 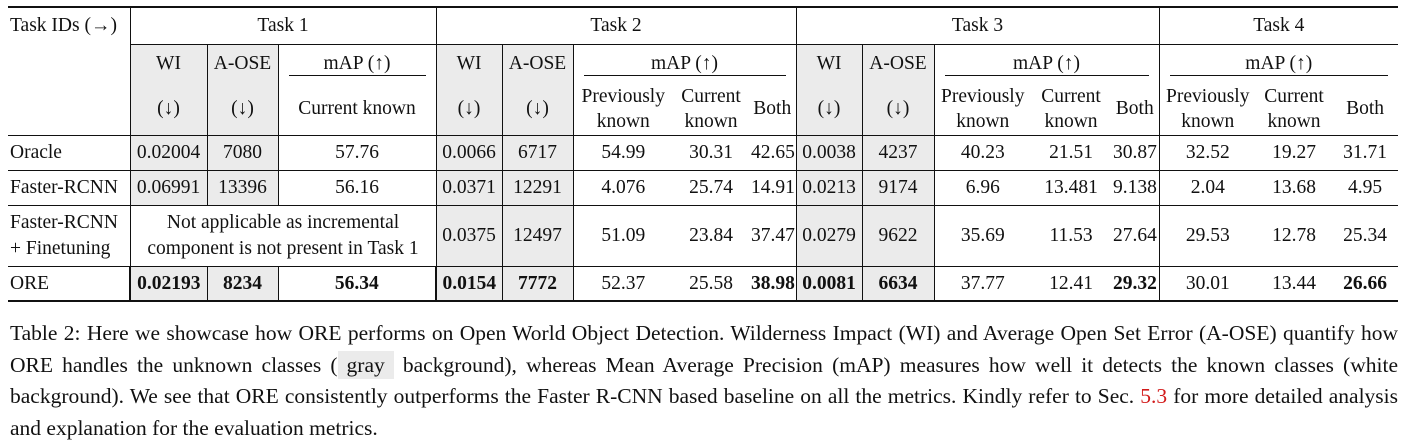 I want to click on task-header-row: Task IDs (→) Task 1 Task 2 Task 3 Task 4, so click(x=703, y=25).